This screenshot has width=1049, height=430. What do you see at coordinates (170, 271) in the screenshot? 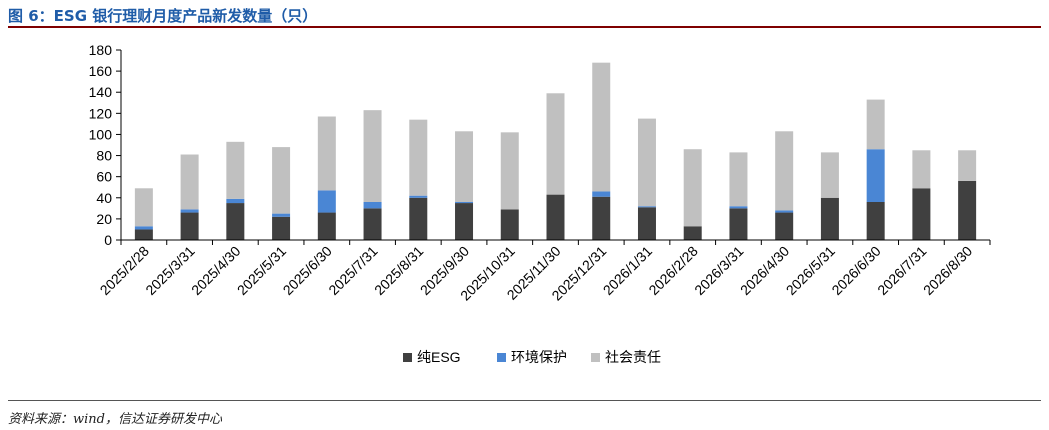
I see `x-tick-label: 2025/3/31` at bounding box center [170, 271].